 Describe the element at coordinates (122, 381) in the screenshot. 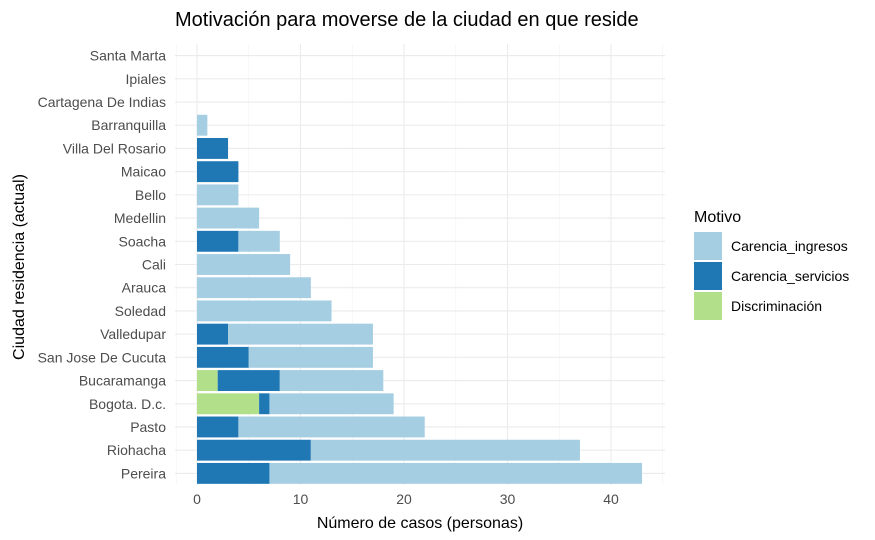

I see `y-tick-label: Bucaramanga` at that location.